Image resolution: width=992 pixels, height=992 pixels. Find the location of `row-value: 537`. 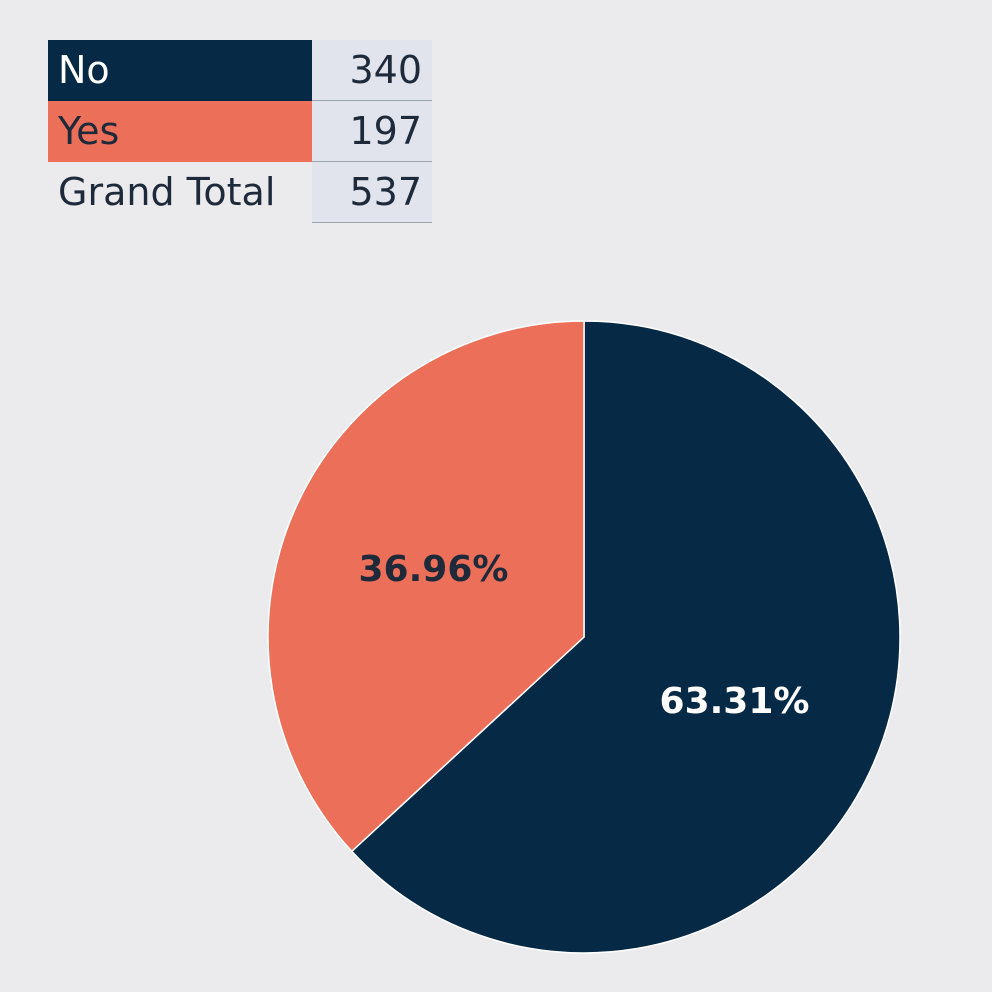

row-value: 537 is located at coordinates (372, 192).